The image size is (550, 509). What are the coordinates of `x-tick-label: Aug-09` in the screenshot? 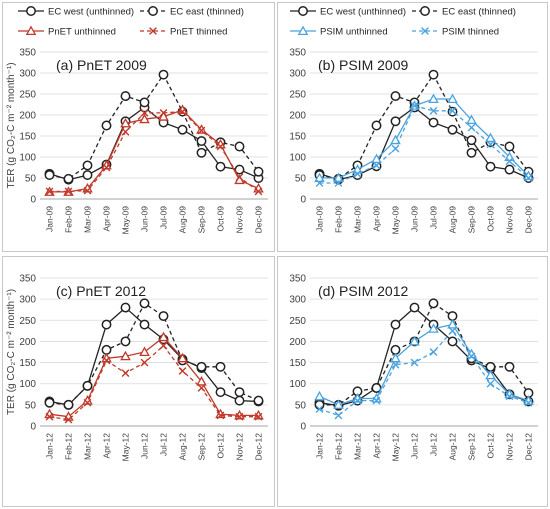 It's located at (453, 220).